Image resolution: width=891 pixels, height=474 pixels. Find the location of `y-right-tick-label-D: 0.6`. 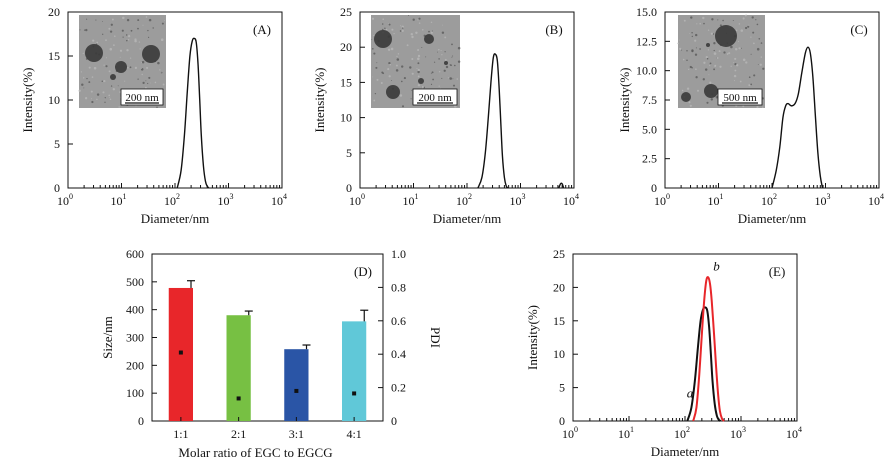

y-right-tick-label-D: 0.6 is located at coordinates (398, 321).